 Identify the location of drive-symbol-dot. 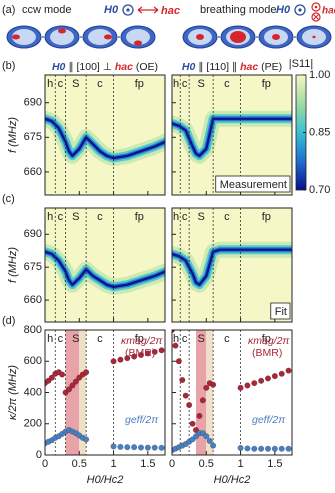
(316, 7).